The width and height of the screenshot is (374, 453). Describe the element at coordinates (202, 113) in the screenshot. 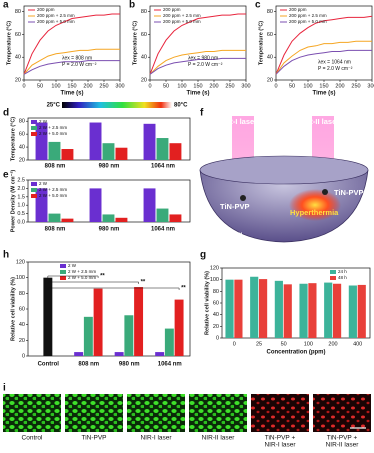

I see `panel-letter: f` at that location.